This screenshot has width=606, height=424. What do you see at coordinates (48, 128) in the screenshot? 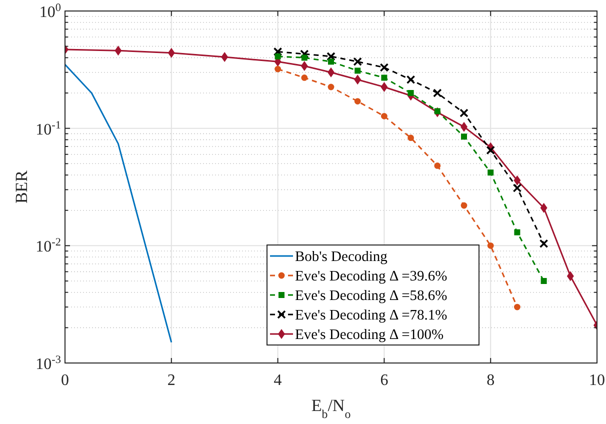
I see `y-tick-label: 10$^{-1}$` at bounding box center [48, 128].